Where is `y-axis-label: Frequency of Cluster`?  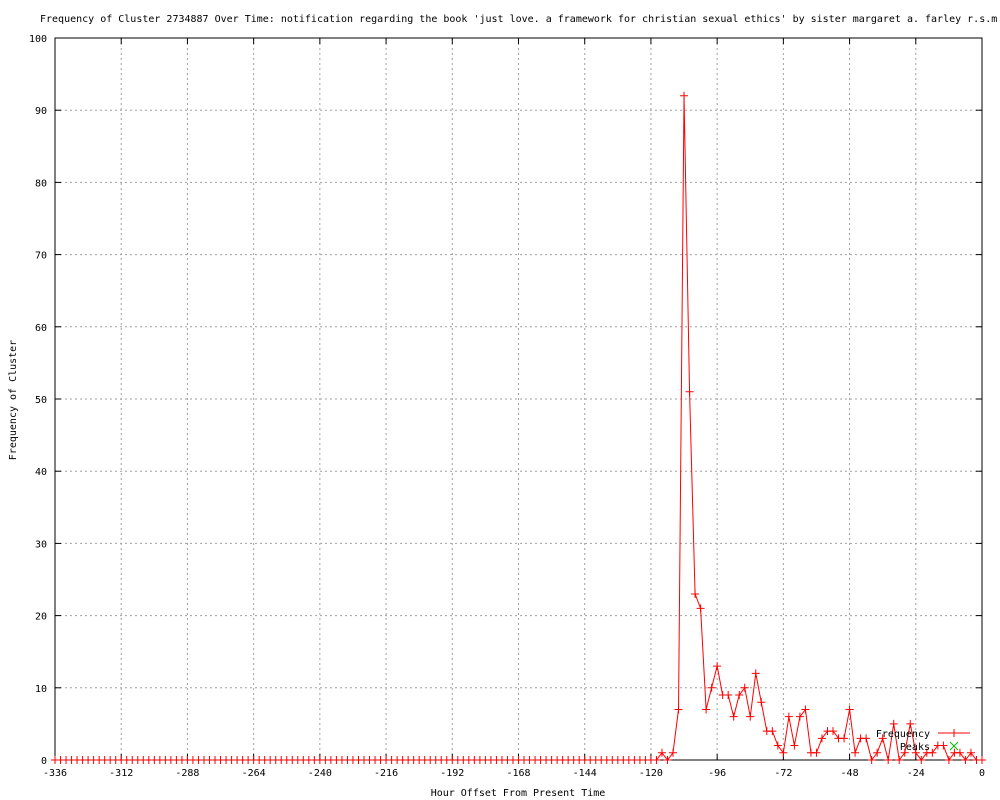 y-axis-label: Frequency of Cluster is located at coordinates (13, 400).